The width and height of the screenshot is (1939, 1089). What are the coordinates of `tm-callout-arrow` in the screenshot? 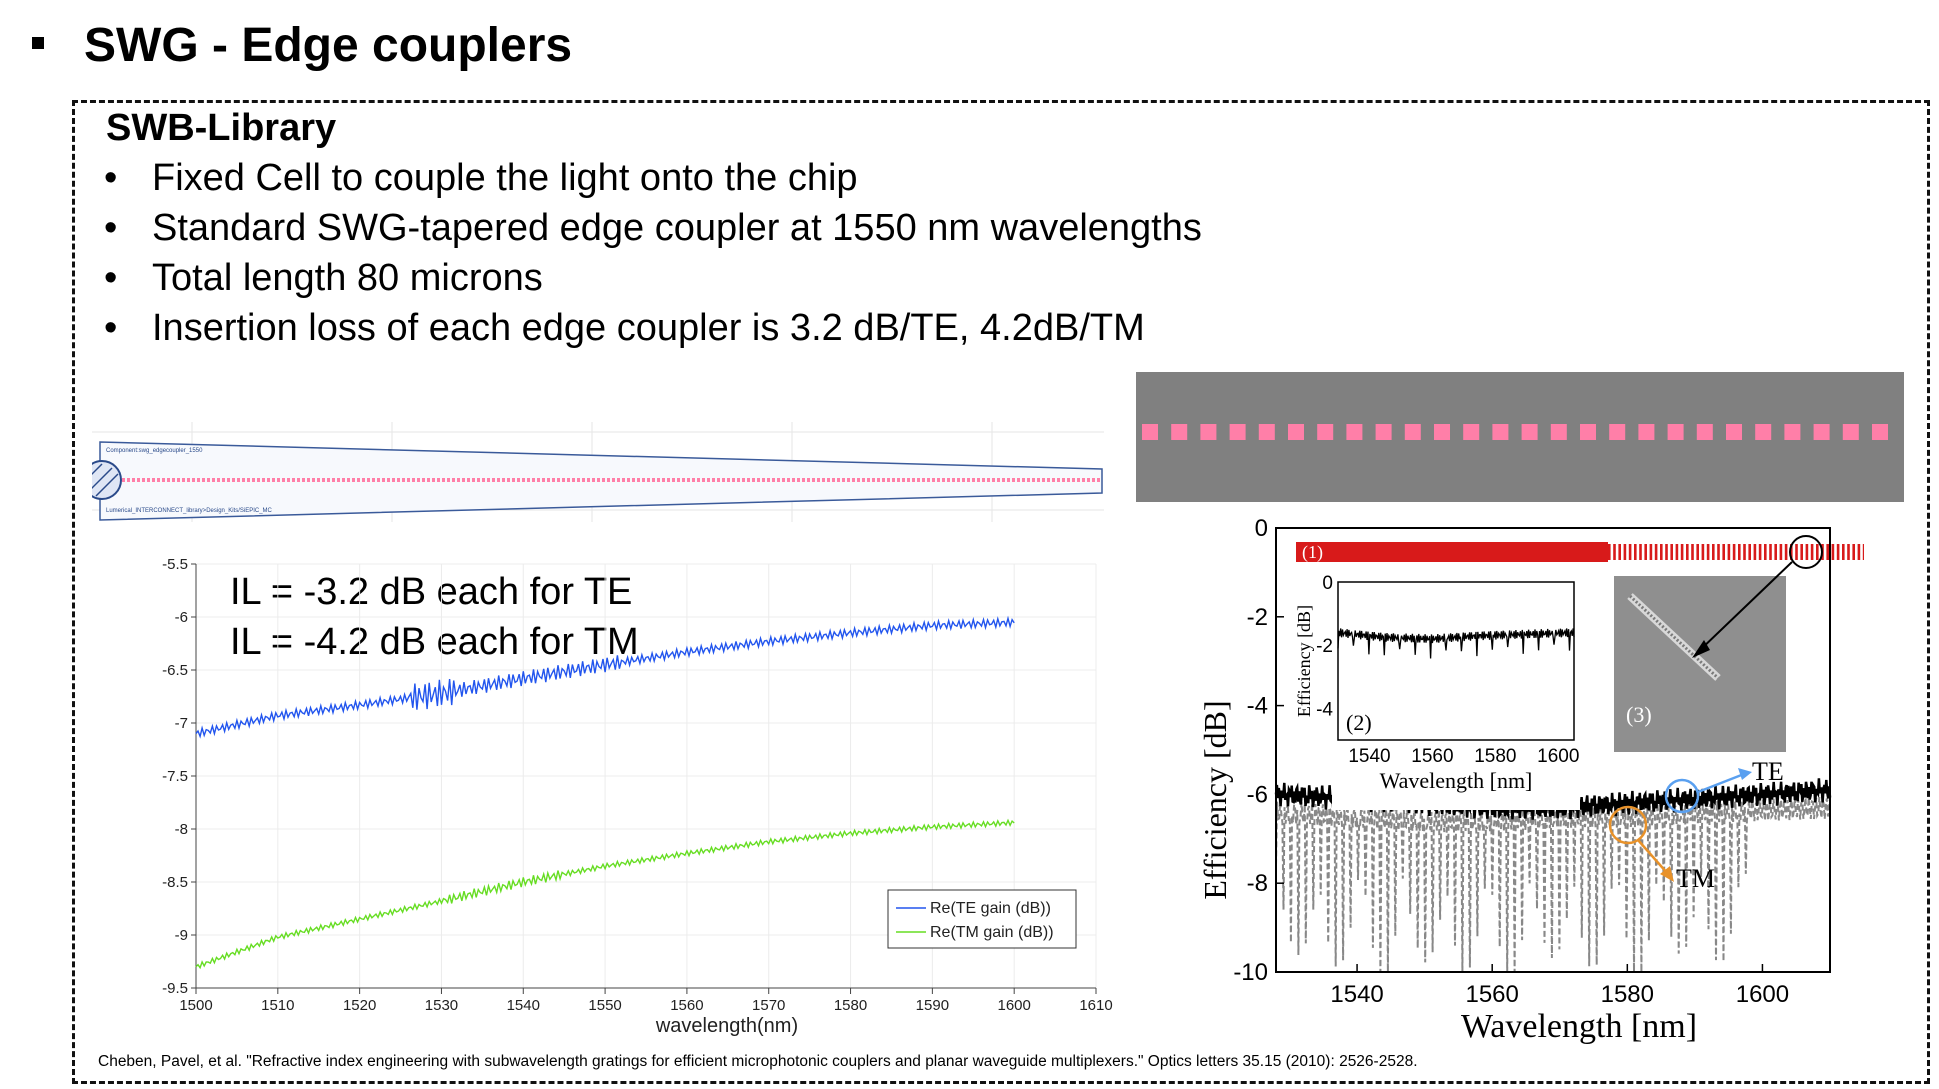 It's located at (1653, 857).